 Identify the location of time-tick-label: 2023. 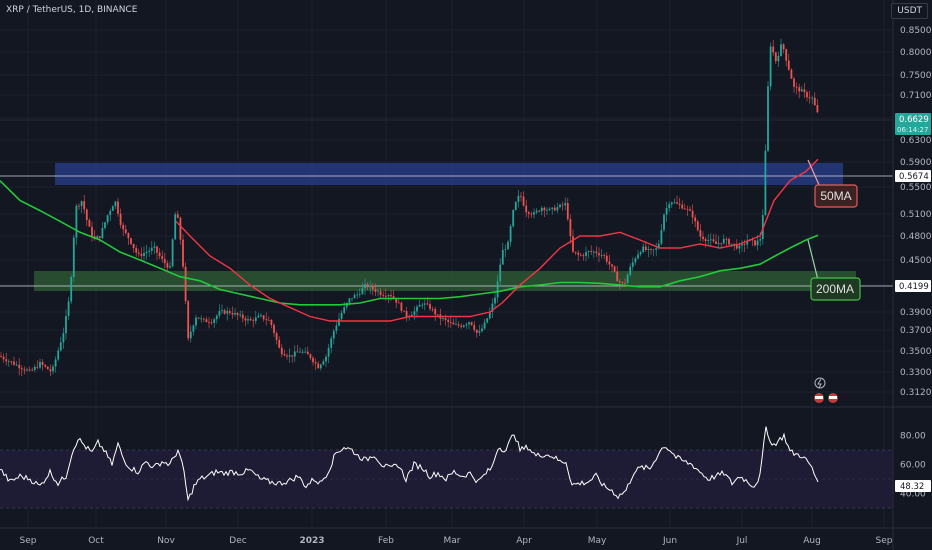
(311, 541).